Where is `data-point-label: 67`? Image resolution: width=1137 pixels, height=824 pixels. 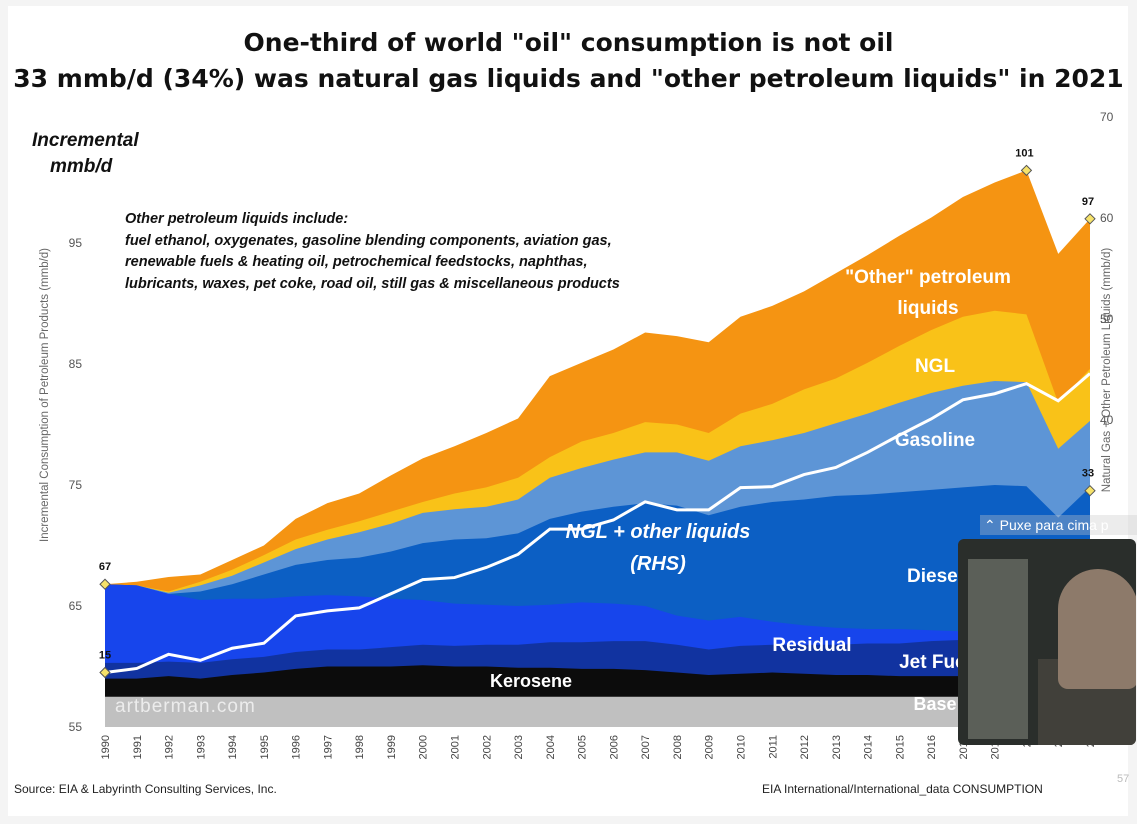 data-point-label: 67 is located at coordinates (105, 567).